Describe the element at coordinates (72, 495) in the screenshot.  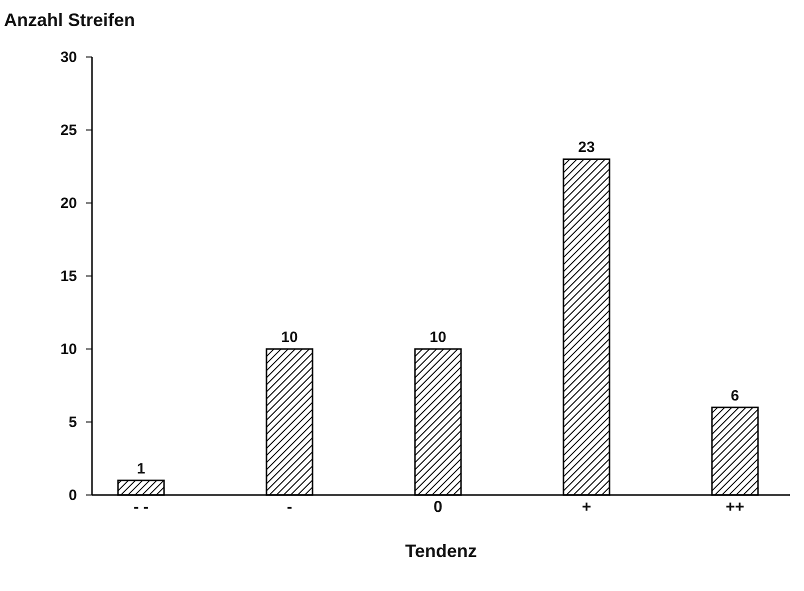
I see `y-tick-label: 0` at that location.